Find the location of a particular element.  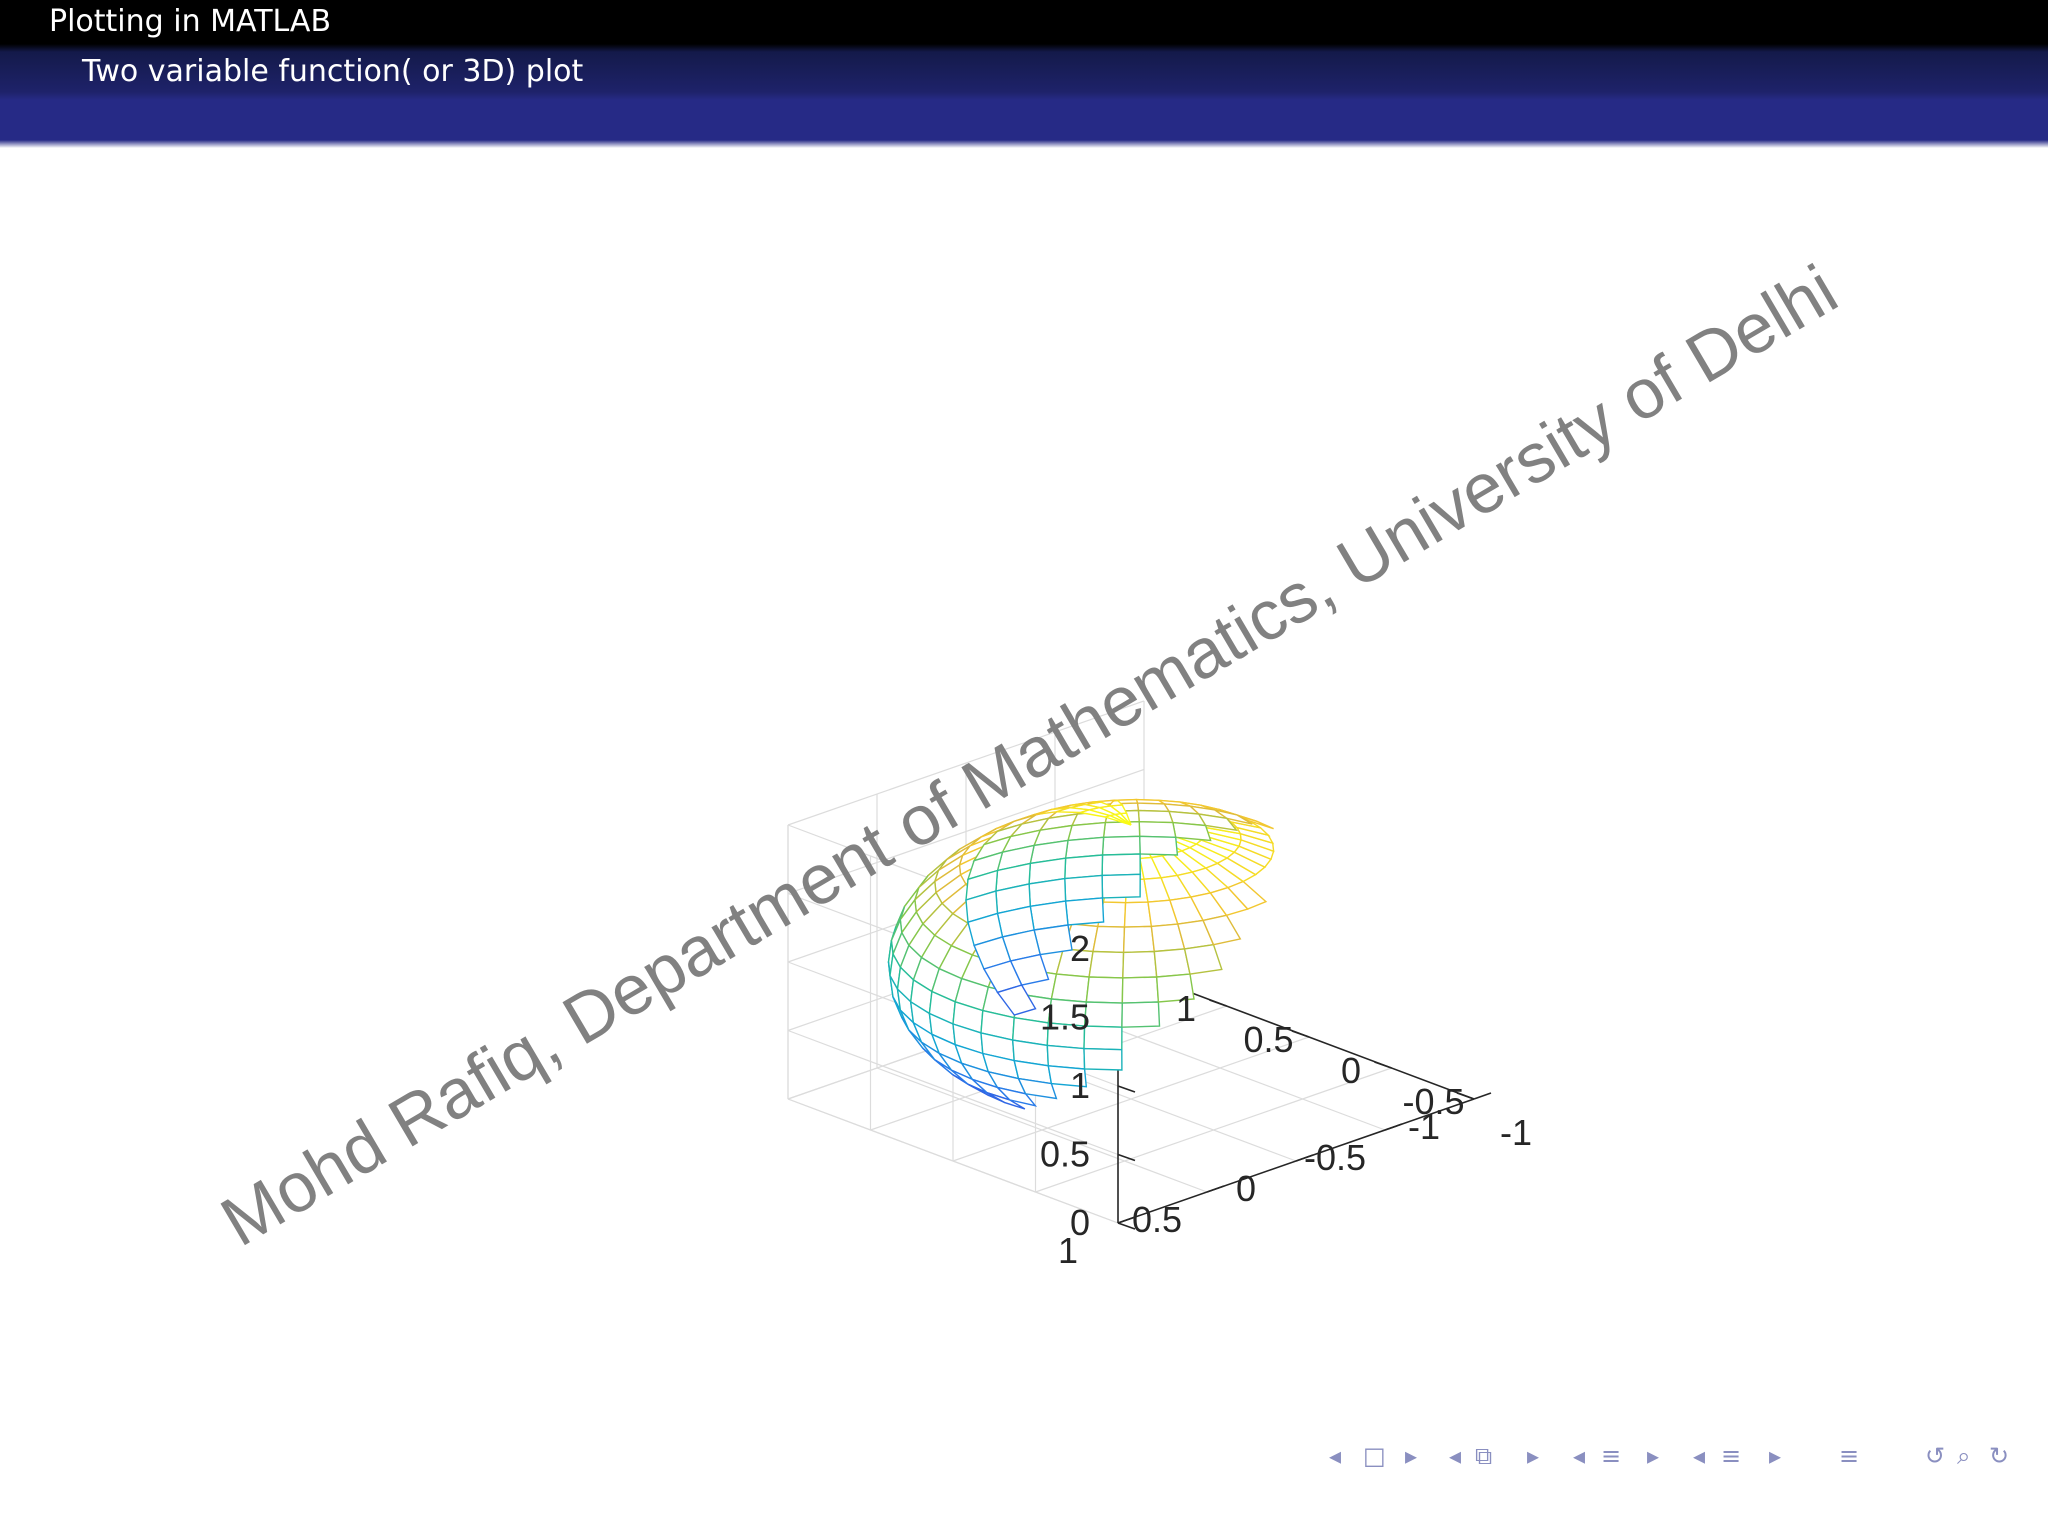

y-tick-label: 1 is located at coordinates (1068, 1250).